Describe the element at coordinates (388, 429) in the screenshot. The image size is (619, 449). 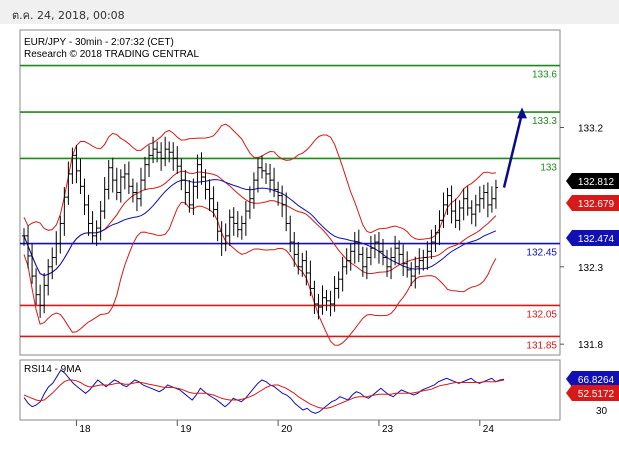
I see `x-tick-label-3: 23` at that location.